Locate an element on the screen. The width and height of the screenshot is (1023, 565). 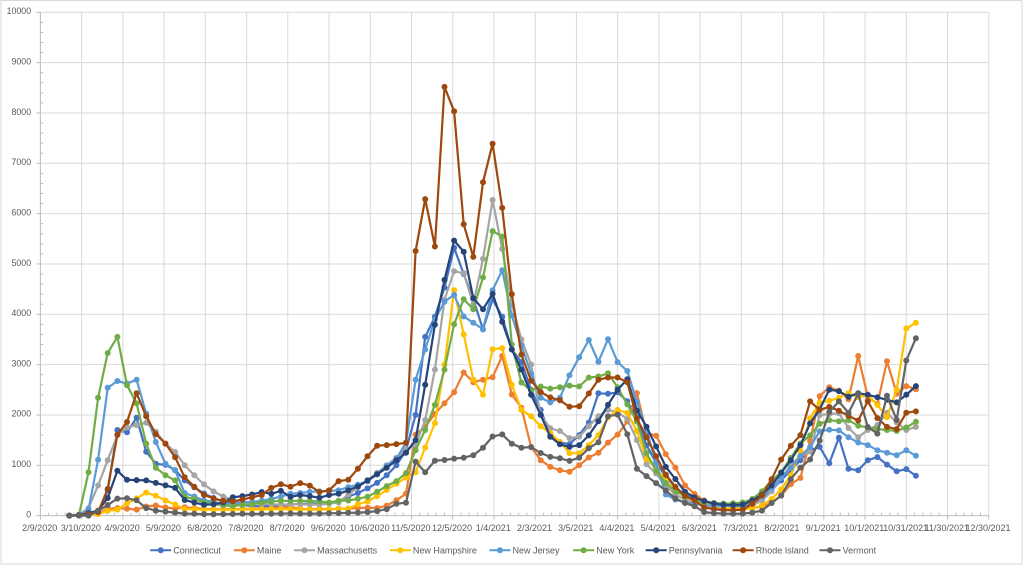
svg-text: 6000 is located at coordinates (22, 212).